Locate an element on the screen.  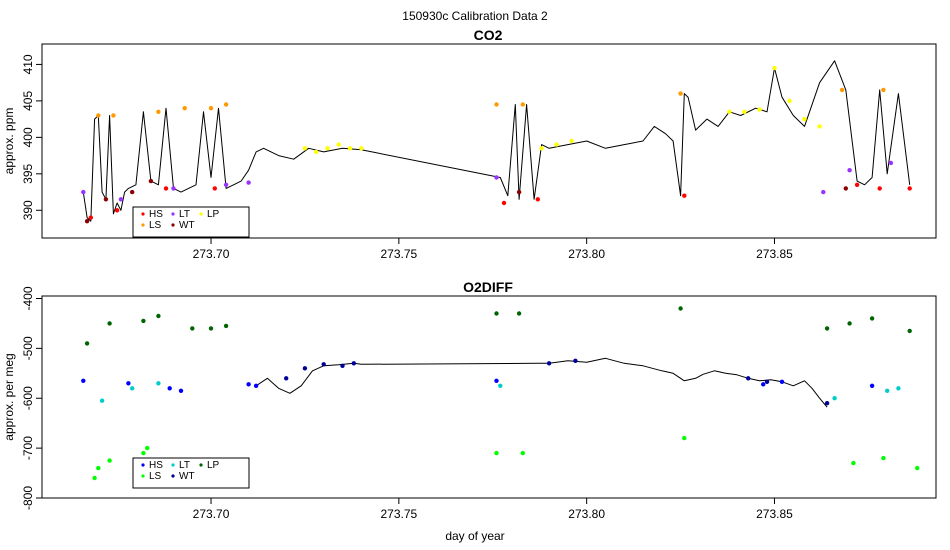
co2-x-tick-label: 273.85 is located at coordinates (774, 254).